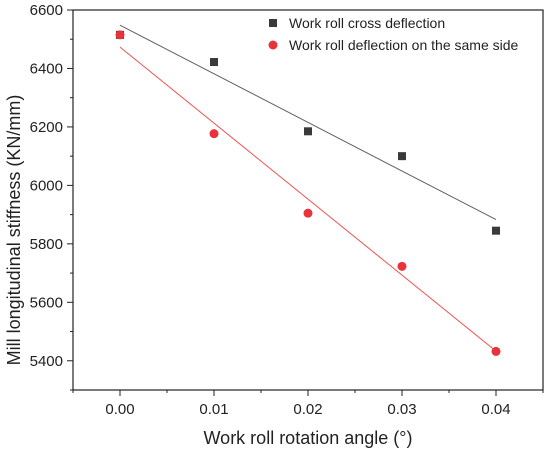  What do you see at coordinates (46, 10) in the screenshot?
I see `y-tick-label: 6600` at bounding box center [46, 10].